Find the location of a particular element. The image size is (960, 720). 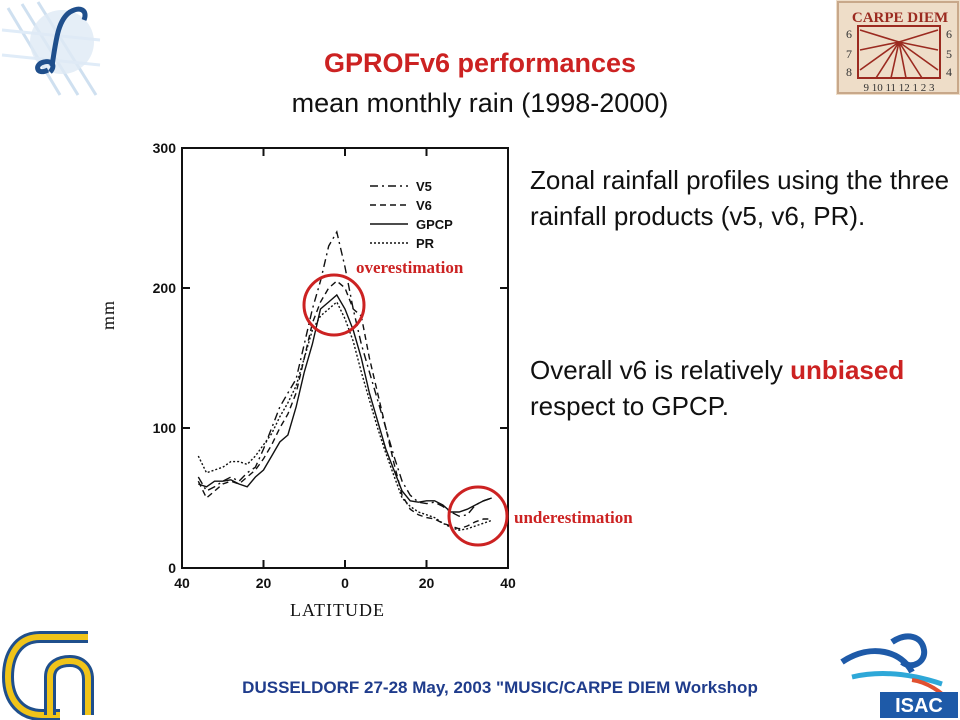

music-logo-globe-icon is located at coordinates (62, 42).